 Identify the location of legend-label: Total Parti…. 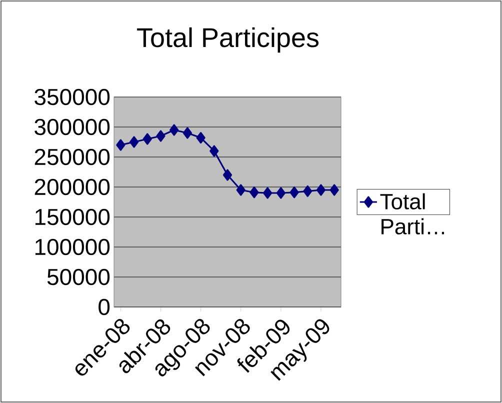
(412, 213).